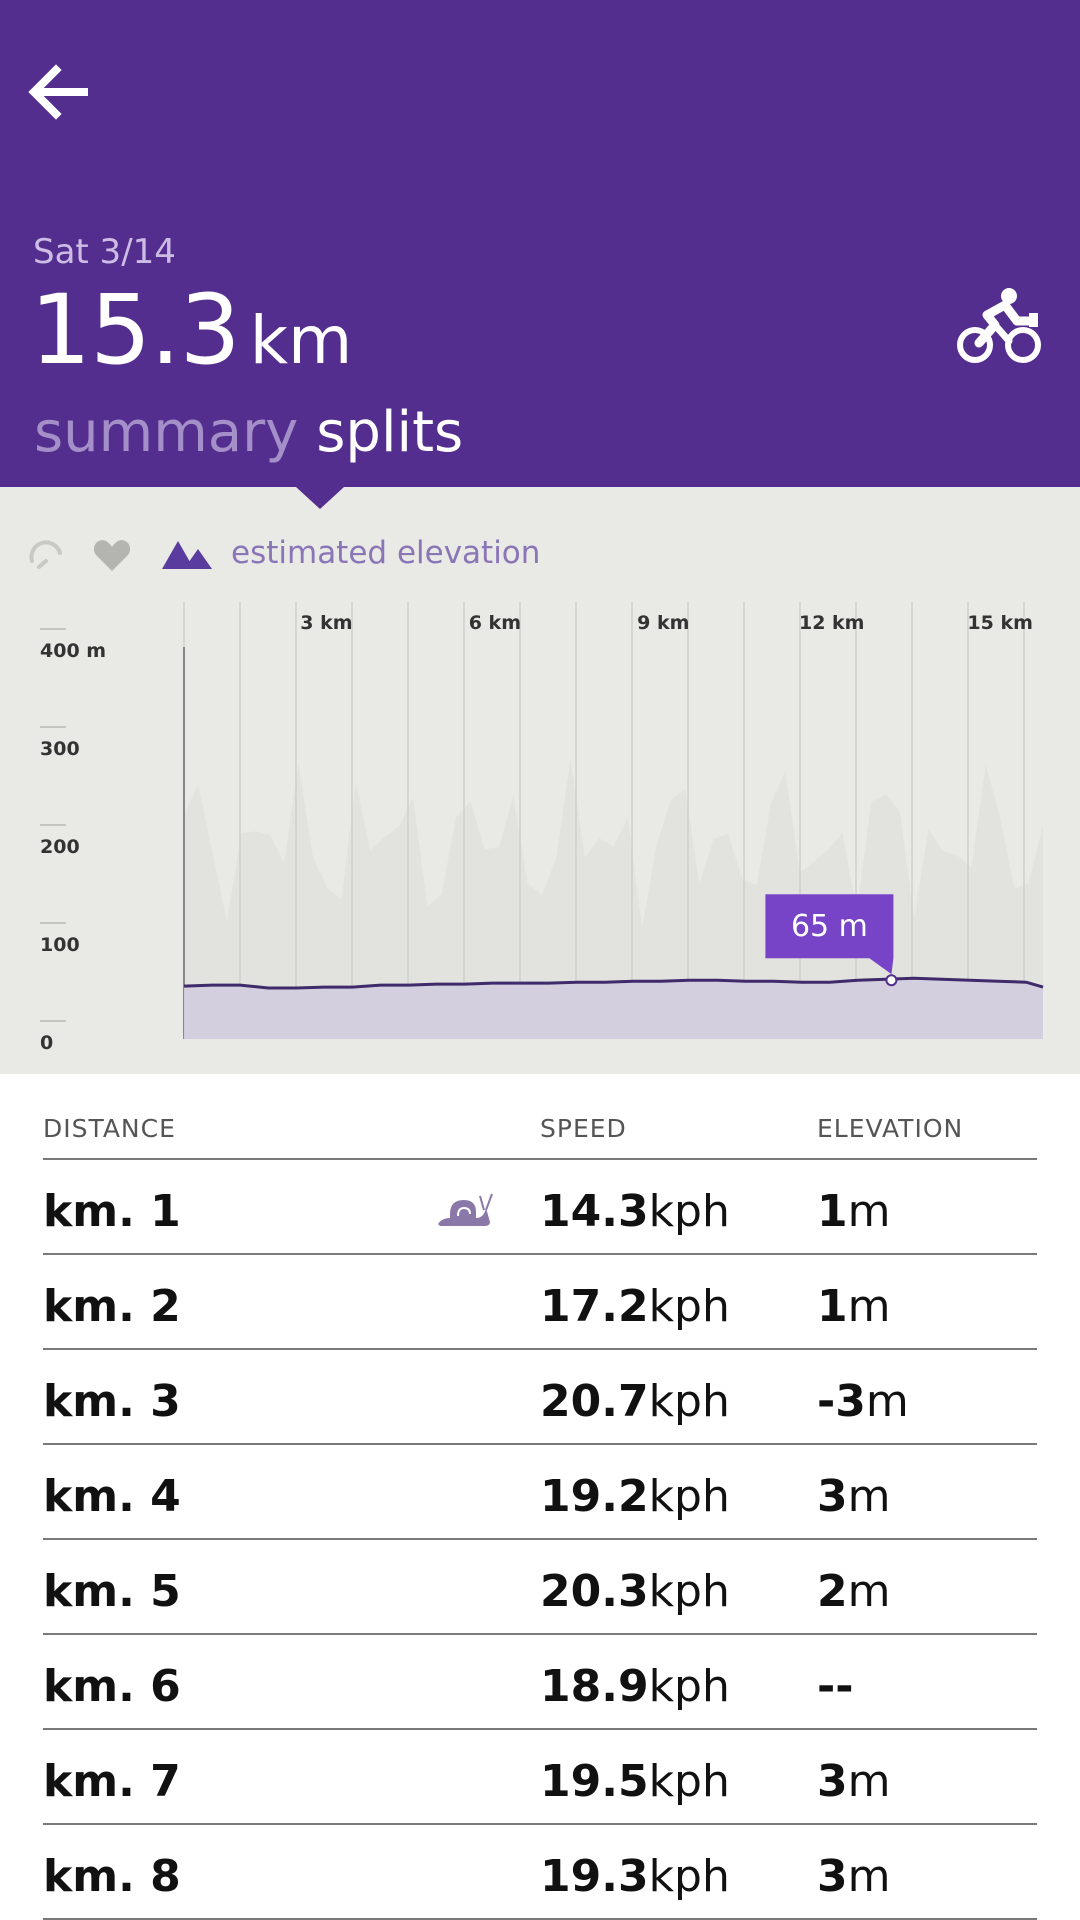 This screenshot has width=1080, height=1920. I want to click on heart-icon, so click(112, 555).